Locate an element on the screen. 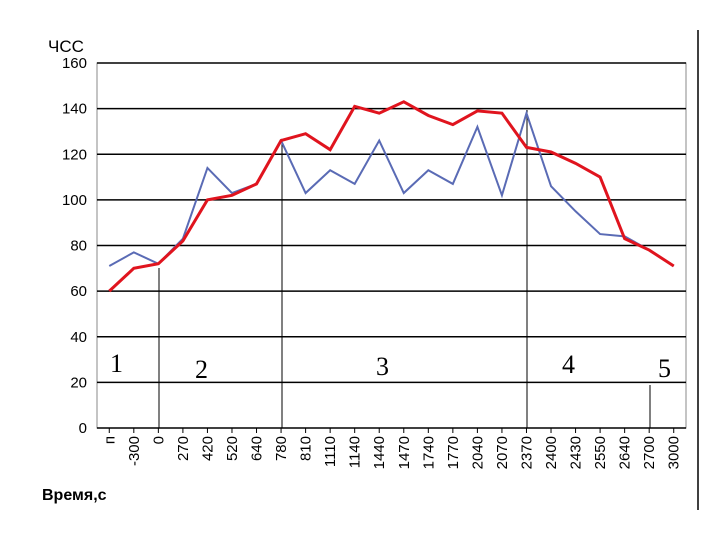  zone-label: 2 is located at coordinates (201, 369).